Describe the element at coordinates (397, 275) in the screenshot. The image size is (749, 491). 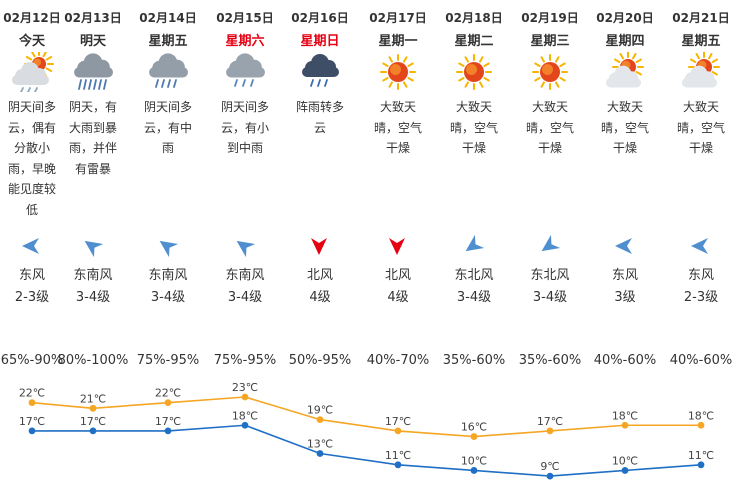
I see `wind-direction: 北风` at that location.